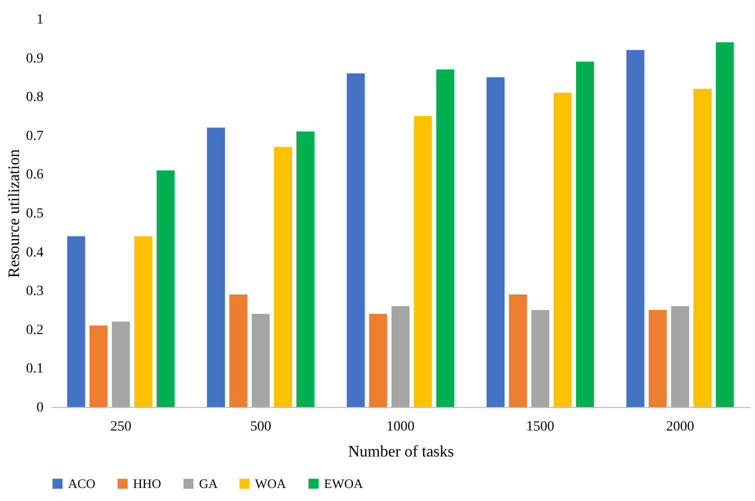 This screenshot has height=501, width=755. Describe the element at coordinates (40, 408) in the screenshot. I see `y-tick-label: 0` at that location.